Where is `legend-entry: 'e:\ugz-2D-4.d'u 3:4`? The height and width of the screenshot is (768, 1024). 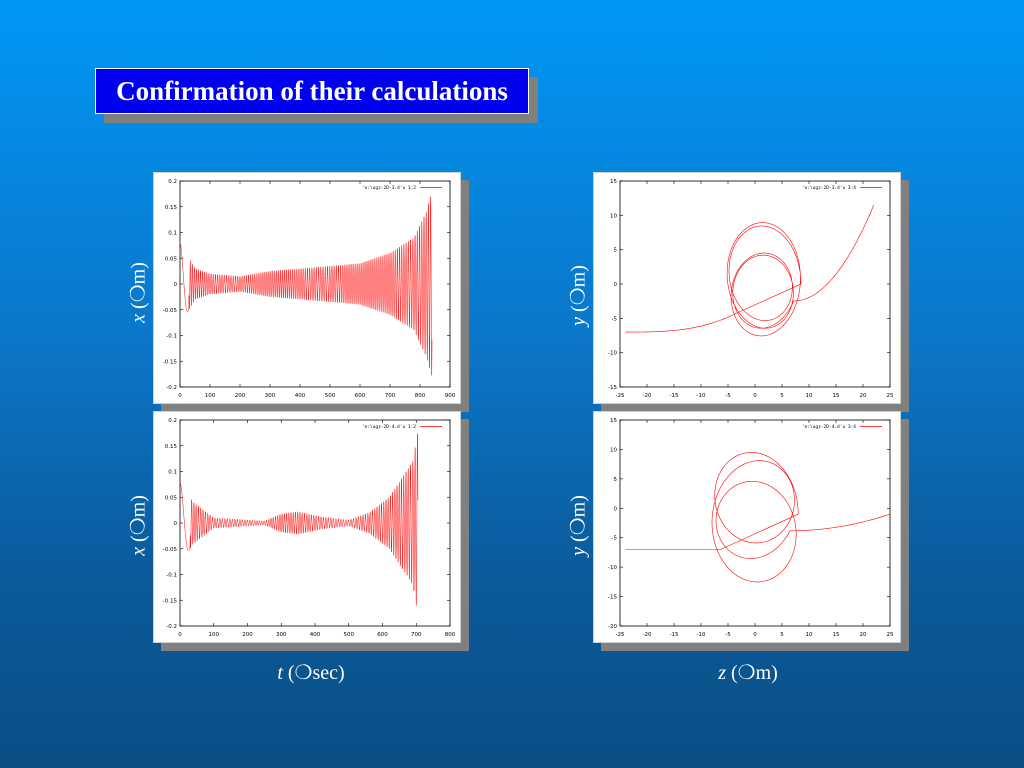
legend-entry: 'e:\ugz-2D-4.d'u 3:4 is located at coordinates (829, 427).